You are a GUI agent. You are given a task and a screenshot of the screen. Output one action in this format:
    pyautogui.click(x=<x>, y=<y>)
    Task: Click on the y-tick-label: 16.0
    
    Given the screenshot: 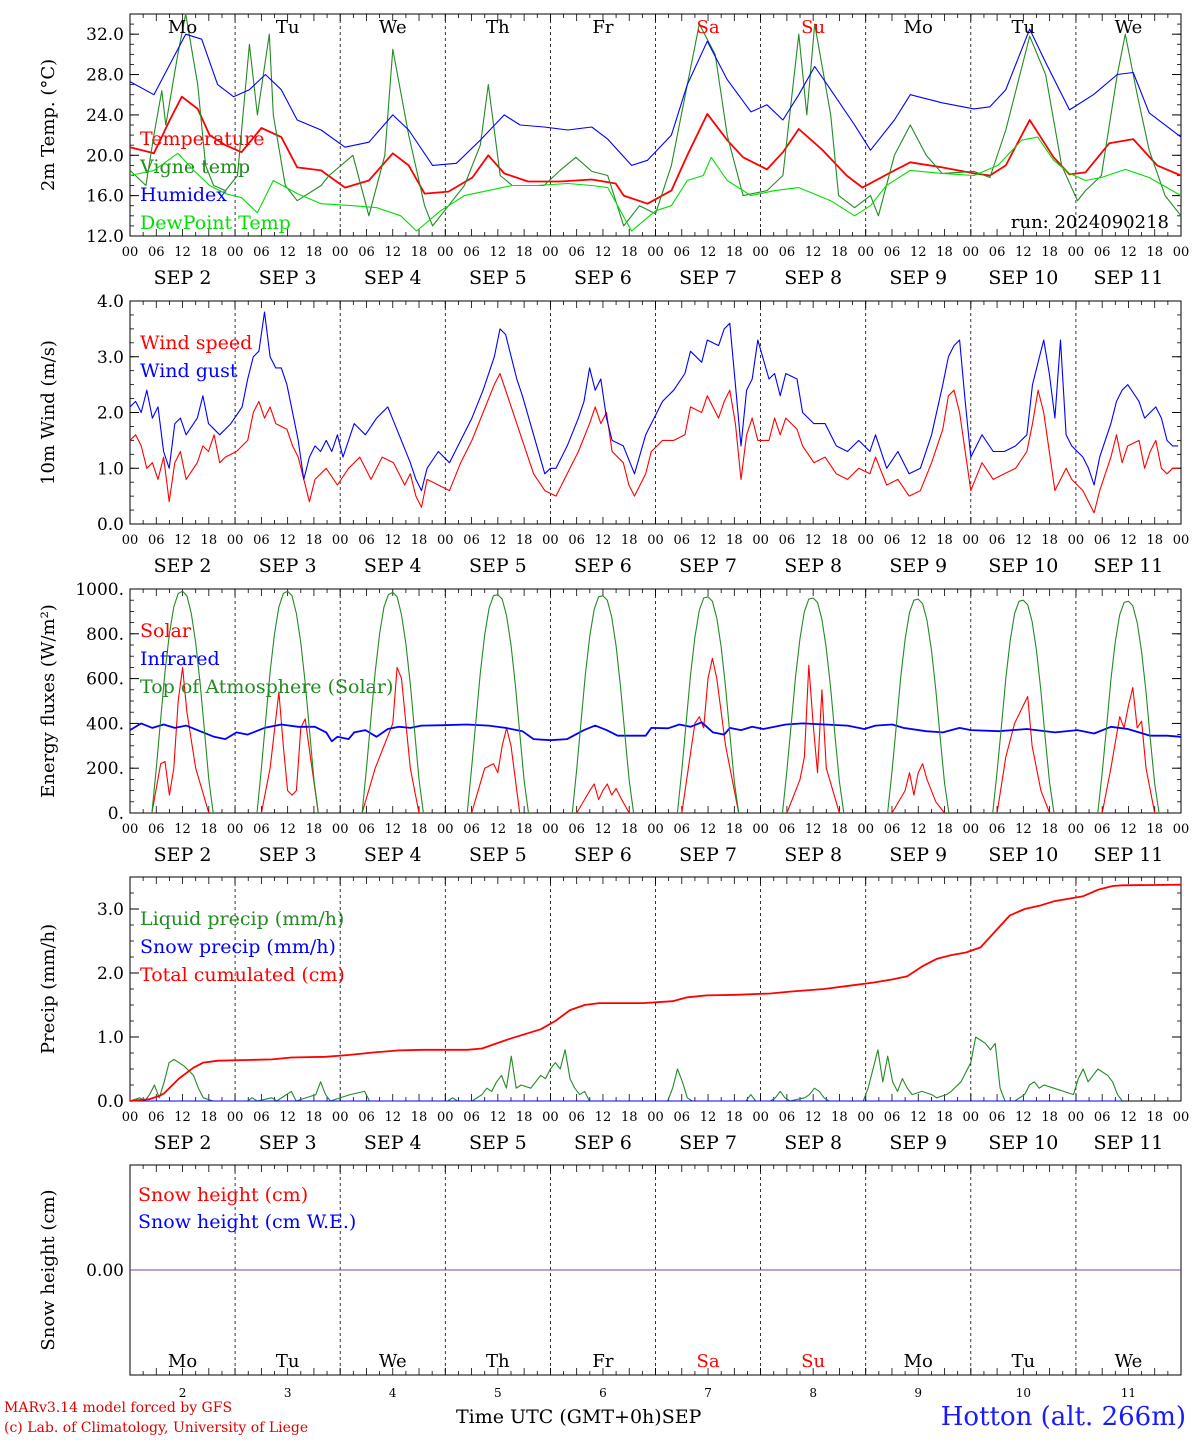 What is the action you would take?
    pyautogui.click(x=105, y=197)
    